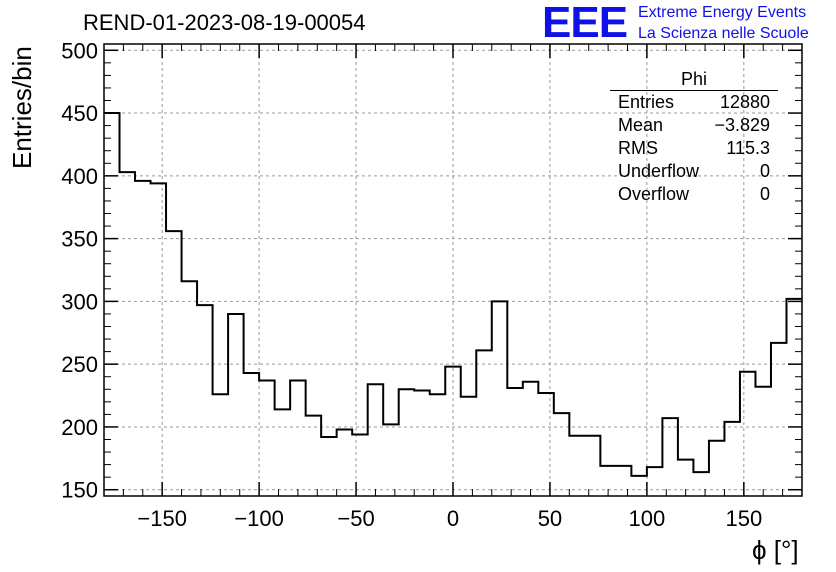  Describe the element at coordinates (79, 113) in the screenshot. I see `y-tick-label: 450` at that location.